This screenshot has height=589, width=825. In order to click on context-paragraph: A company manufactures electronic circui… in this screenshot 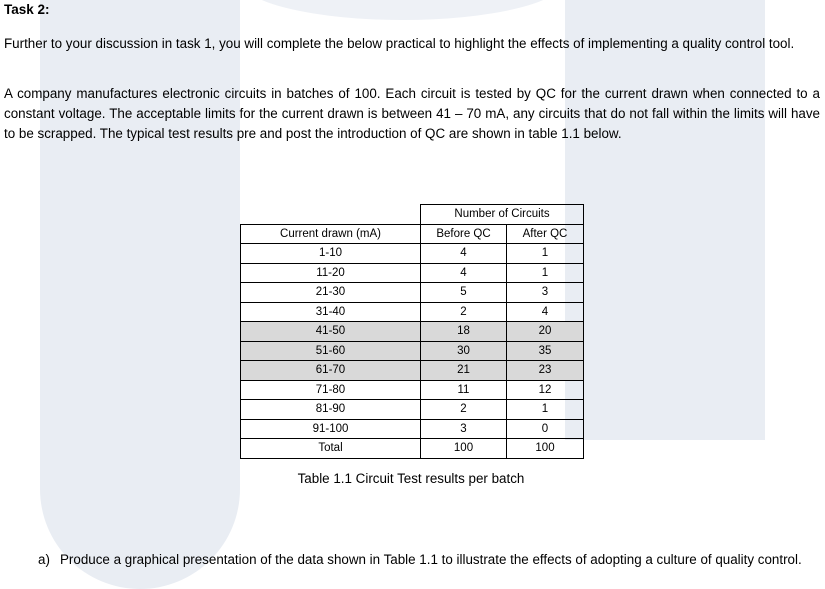, I will do `click(412, 113)`.